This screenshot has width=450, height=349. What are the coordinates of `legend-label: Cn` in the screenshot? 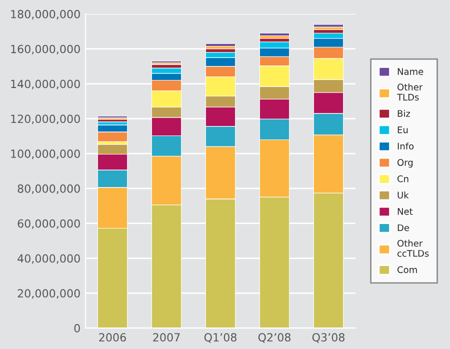 It's located at (403, 178).